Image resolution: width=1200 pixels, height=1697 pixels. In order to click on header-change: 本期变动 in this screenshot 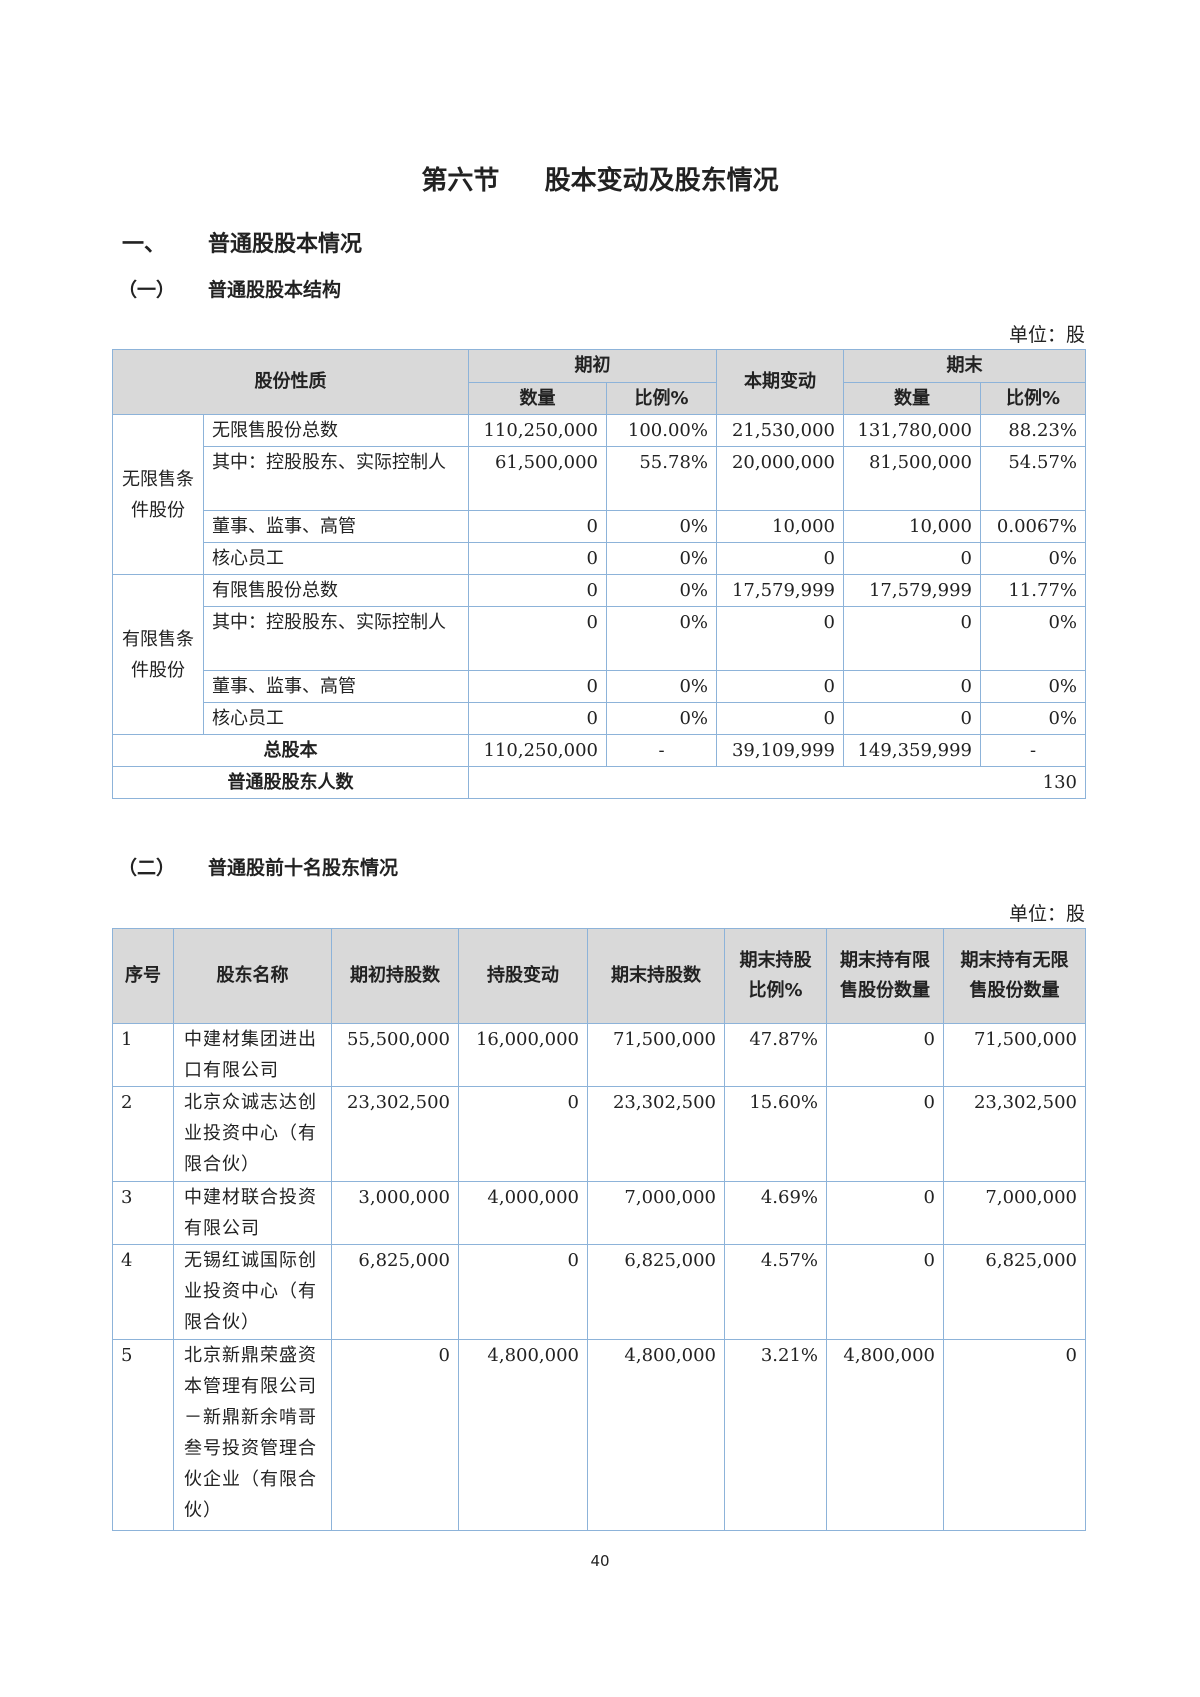, I will do `click(780, 382)`.